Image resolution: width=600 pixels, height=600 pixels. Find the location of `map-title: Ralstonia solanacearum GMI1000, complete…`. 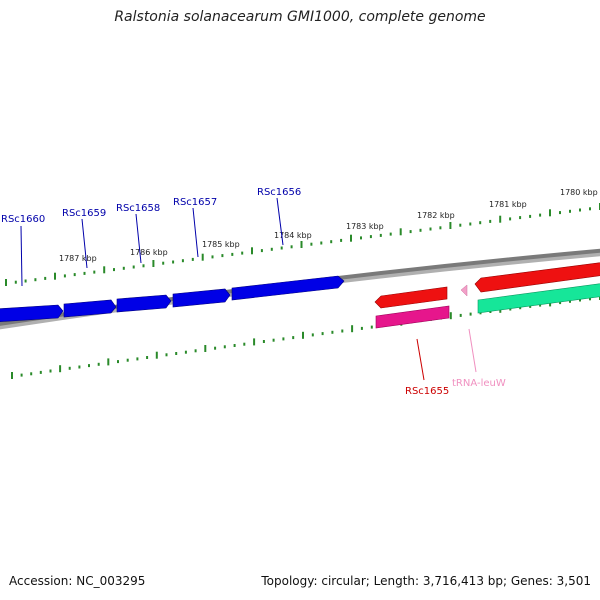

map-title: Ralstonia solanacearum GMI1000, complete… is located at coordinates (300, 17).